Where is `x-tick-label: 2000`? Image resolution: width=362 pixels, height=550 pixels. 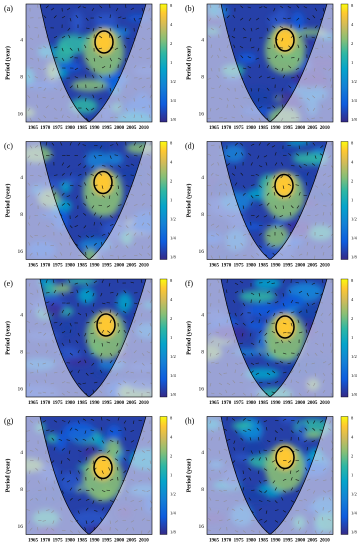 x-tick-label: 2000 is located at coordinates (119, 266).